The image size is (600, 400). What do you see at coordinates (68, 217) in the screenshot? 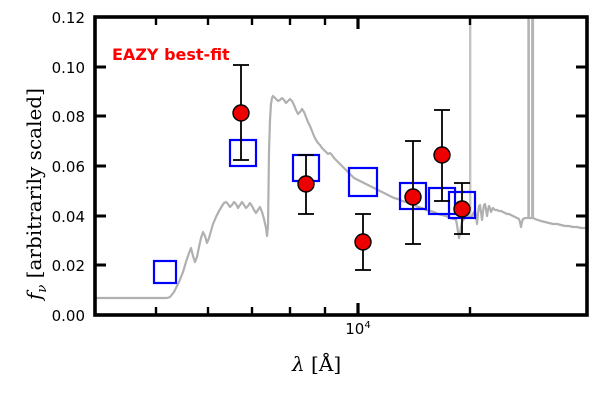
I see `y-tick-label-2: 0.04` at bounding box center [68, 217].